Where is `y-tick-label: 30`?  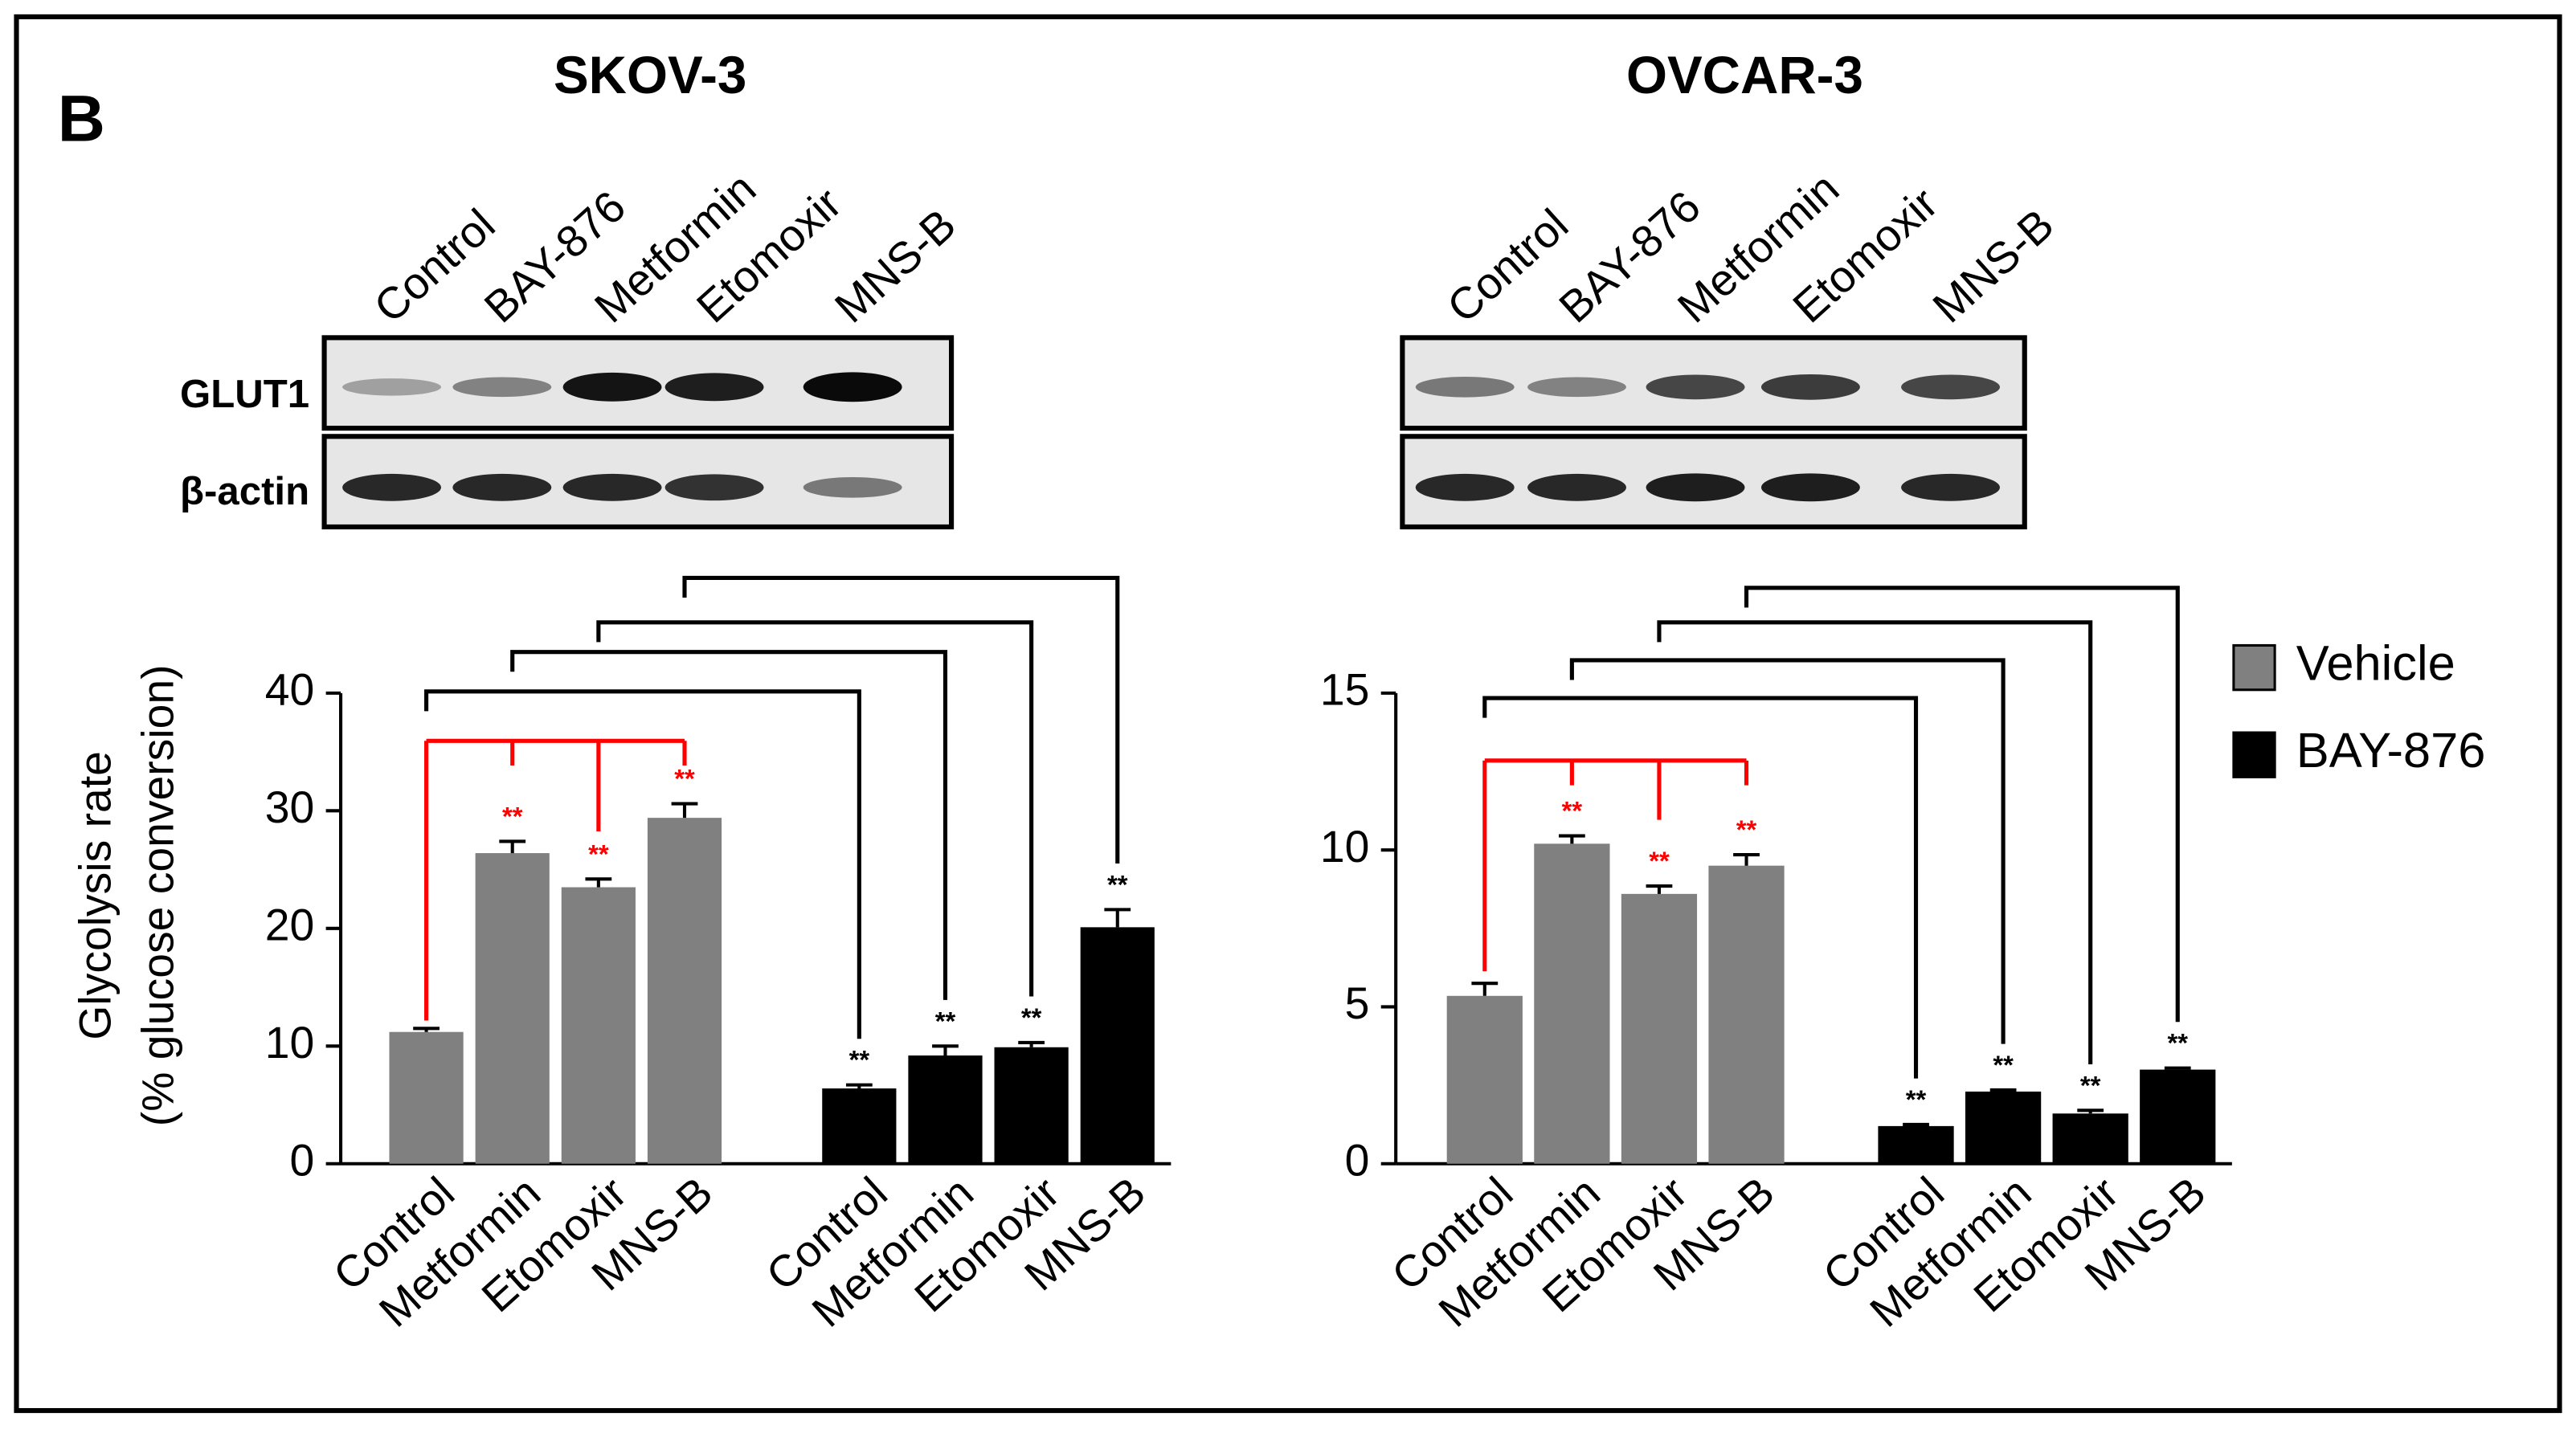
y-tick-label: 30 is located at coordinates (290, 807).